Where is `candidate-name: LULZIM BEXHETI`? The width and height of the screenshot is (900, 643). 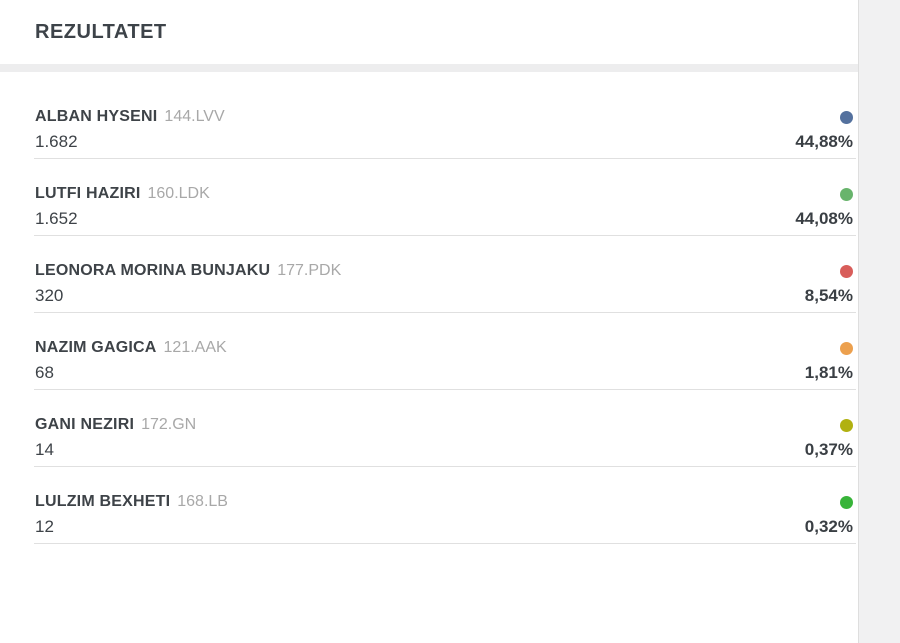
candidate-name: LULZIM BEXHETI is located at coordinates (103, 501).